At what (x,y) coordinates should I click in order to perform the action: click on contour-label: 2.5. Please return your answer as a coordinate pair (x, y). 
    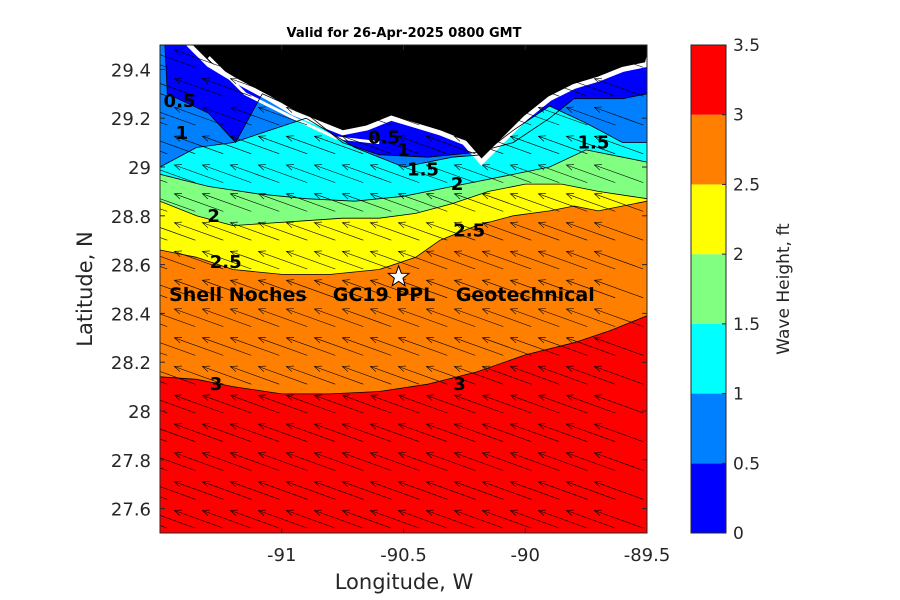
    Looking at the image, I should click on (469, 230).